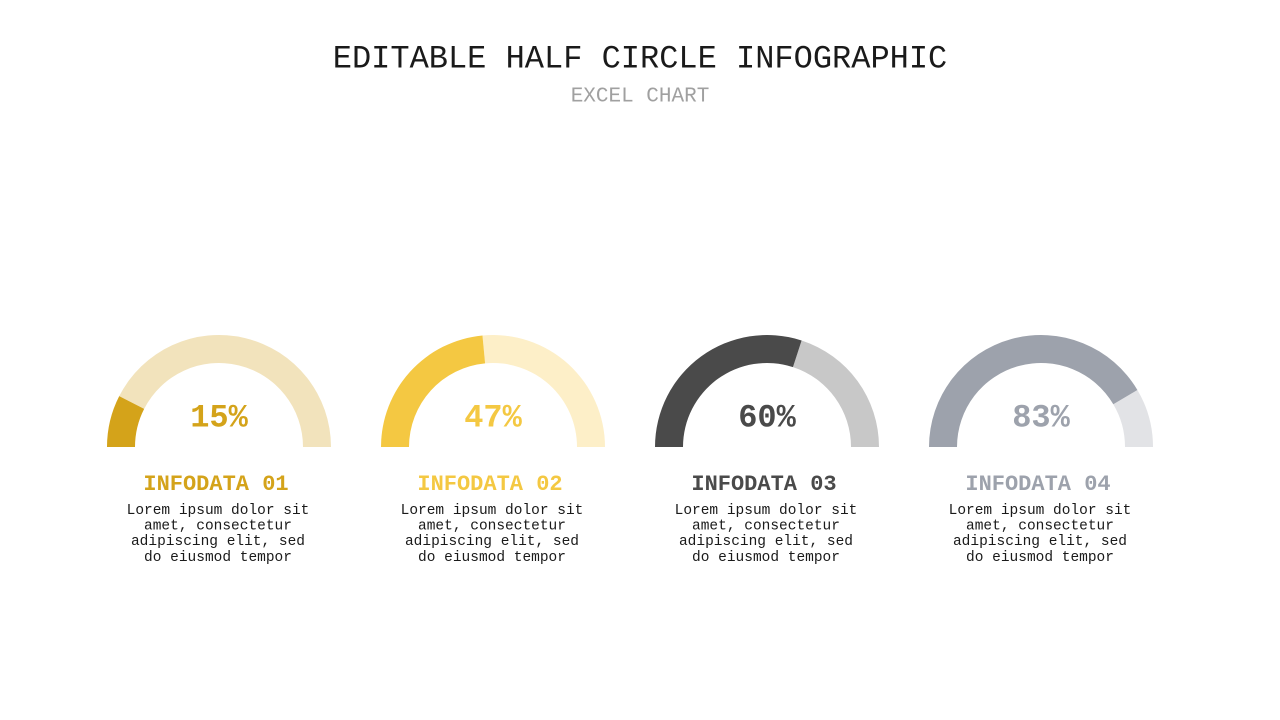  I want to click on value-label: 47%, so click(493, 417).